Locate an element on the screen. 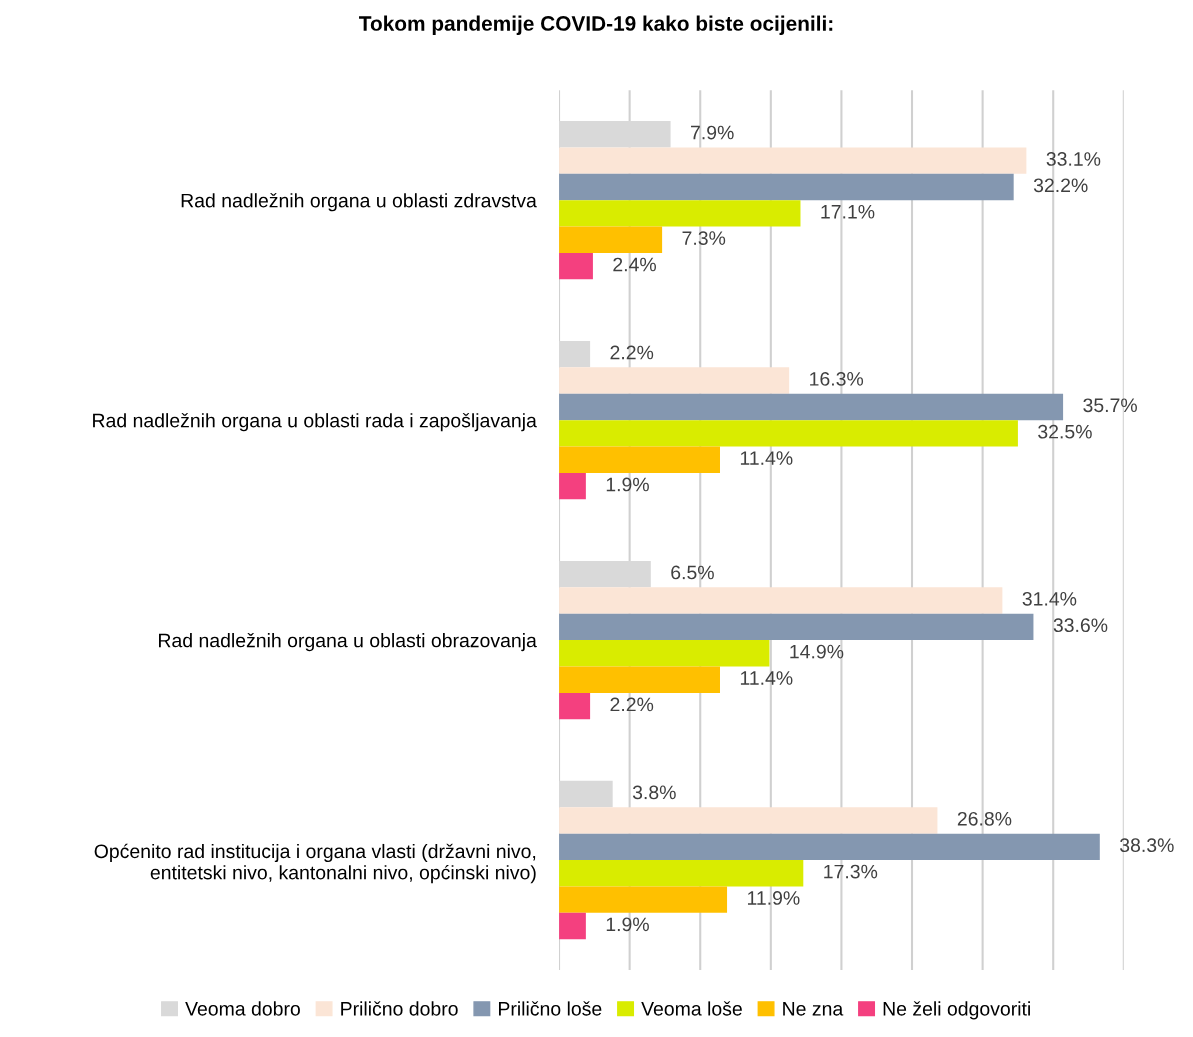  data-label: 32.5% is located at coordinates (1065, 431).